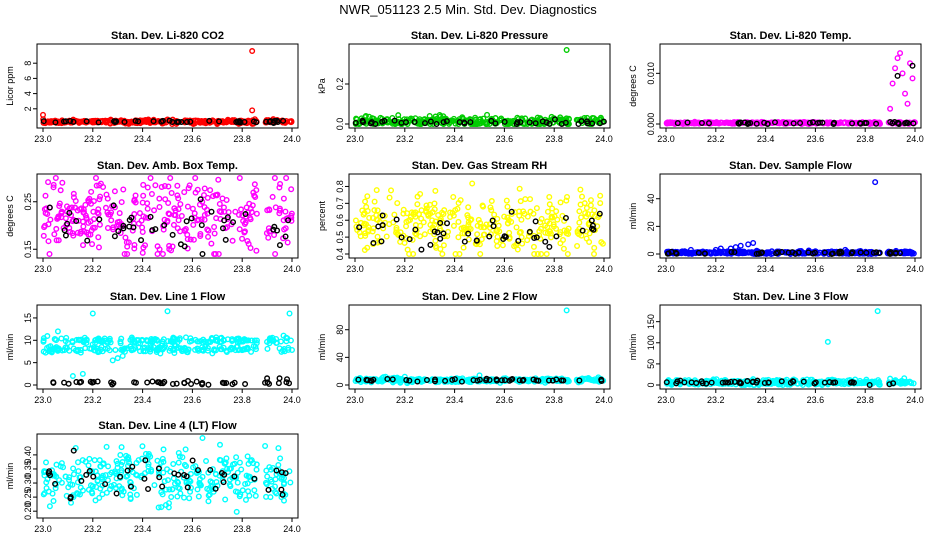  Describe the element at coordinates (167, 426) in the screenshot. I see `panel-title: Stan. Dev. Line 4 (LT) Flow` at that location.